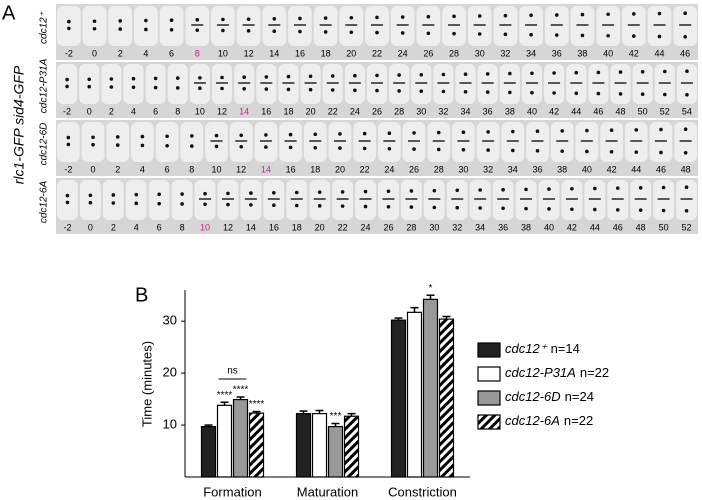 This screenshot has width=702, height=500. I want to click on time-label: 32, so click(457, 227).